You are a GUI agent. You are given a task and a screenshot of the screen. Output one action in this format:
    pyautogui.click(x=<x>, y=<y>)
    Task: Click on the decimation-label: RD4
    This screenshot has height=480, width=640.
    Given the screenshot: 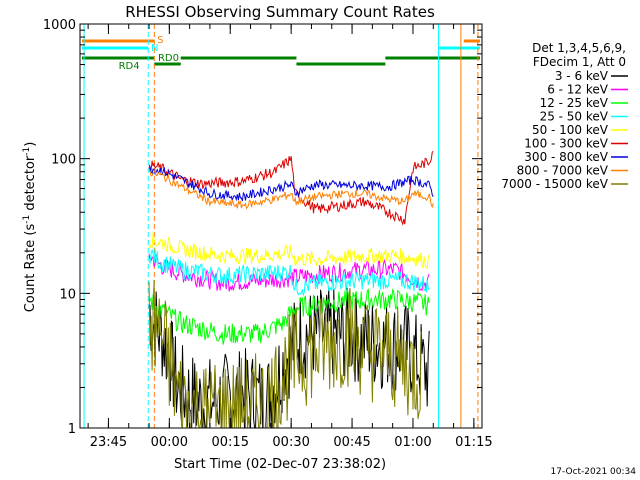 What is the action you would take?
    pyautogui.click(x=129, y=66)
    